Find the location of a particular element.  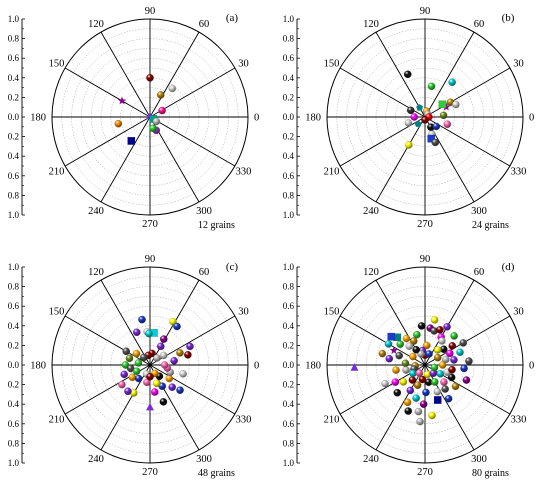

angle-tick-label: 300 is located at coordinates (204, 459).